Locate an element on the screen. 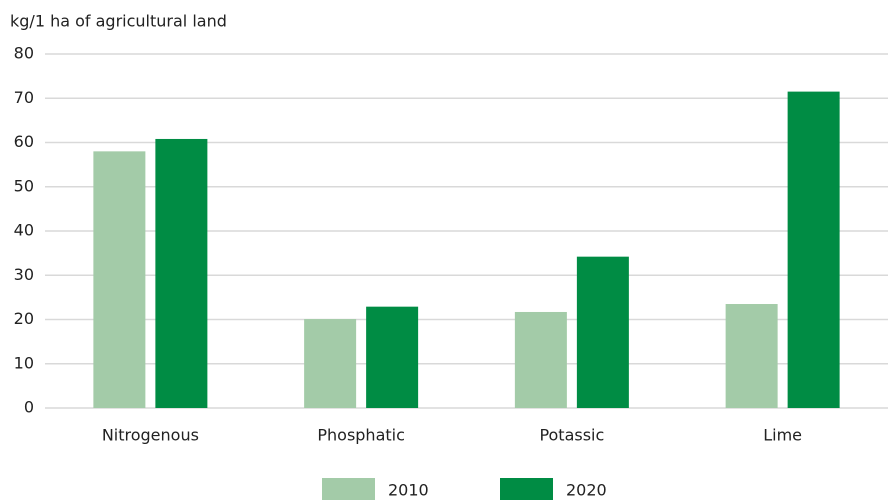  x-tick-label: Lime is located at coordinates (782, 435).